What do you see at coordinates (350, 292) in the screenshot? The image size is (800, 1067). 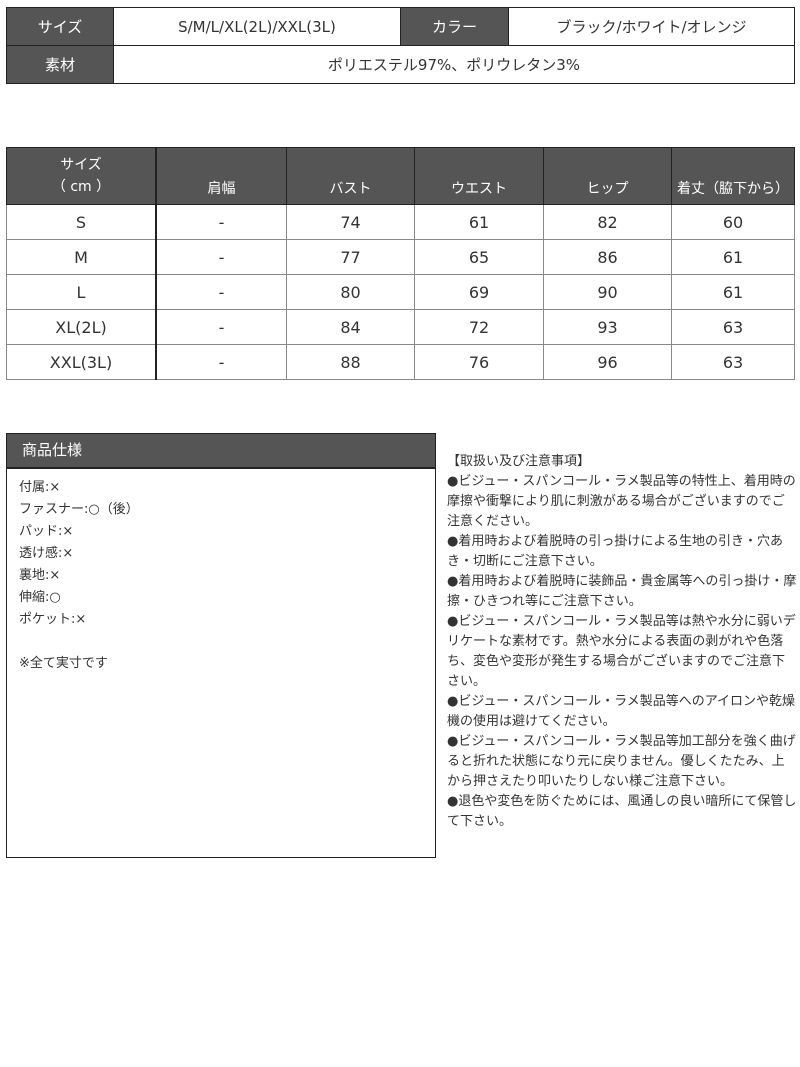 I see `table-cell: 80` at bounding box center [350, 292].